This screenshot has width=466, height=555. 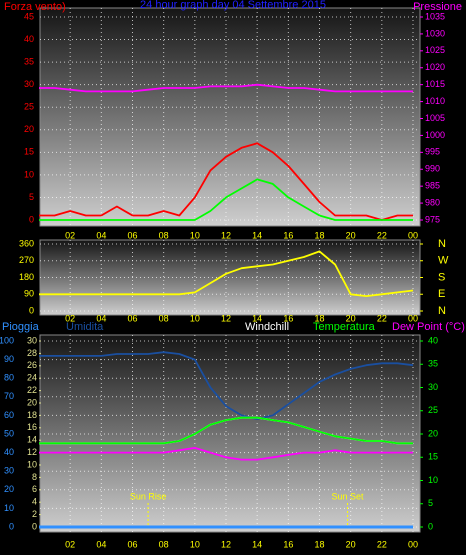 I want to click on y-tick-label: 4, so click(x=34, y=502).